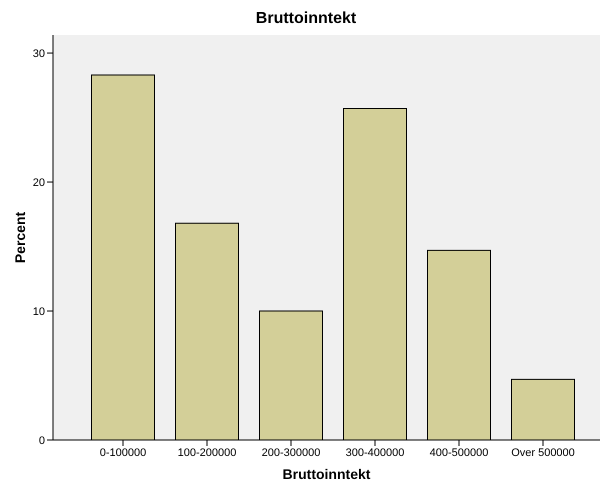 This screenshot has height=485, width=604. What do you see at coordinates (38, 54) in the screenshot?
I see `y-tick-label: 30` at bounding box center [38, 54].